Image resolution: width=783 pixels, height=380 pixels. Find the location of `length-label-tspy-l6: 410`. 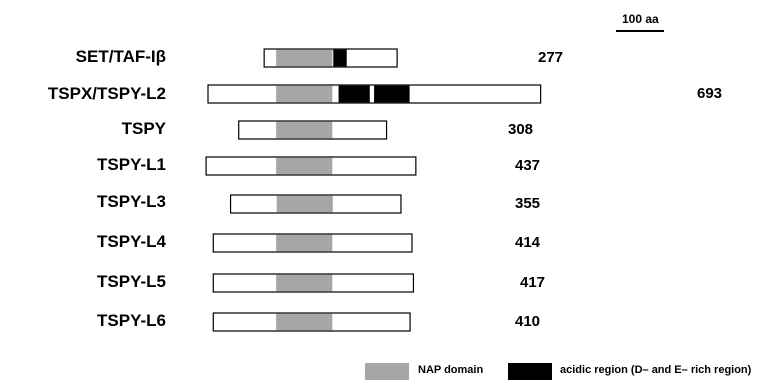

length-label-tspy-l6: 410 is located at coordinates (528, 321).